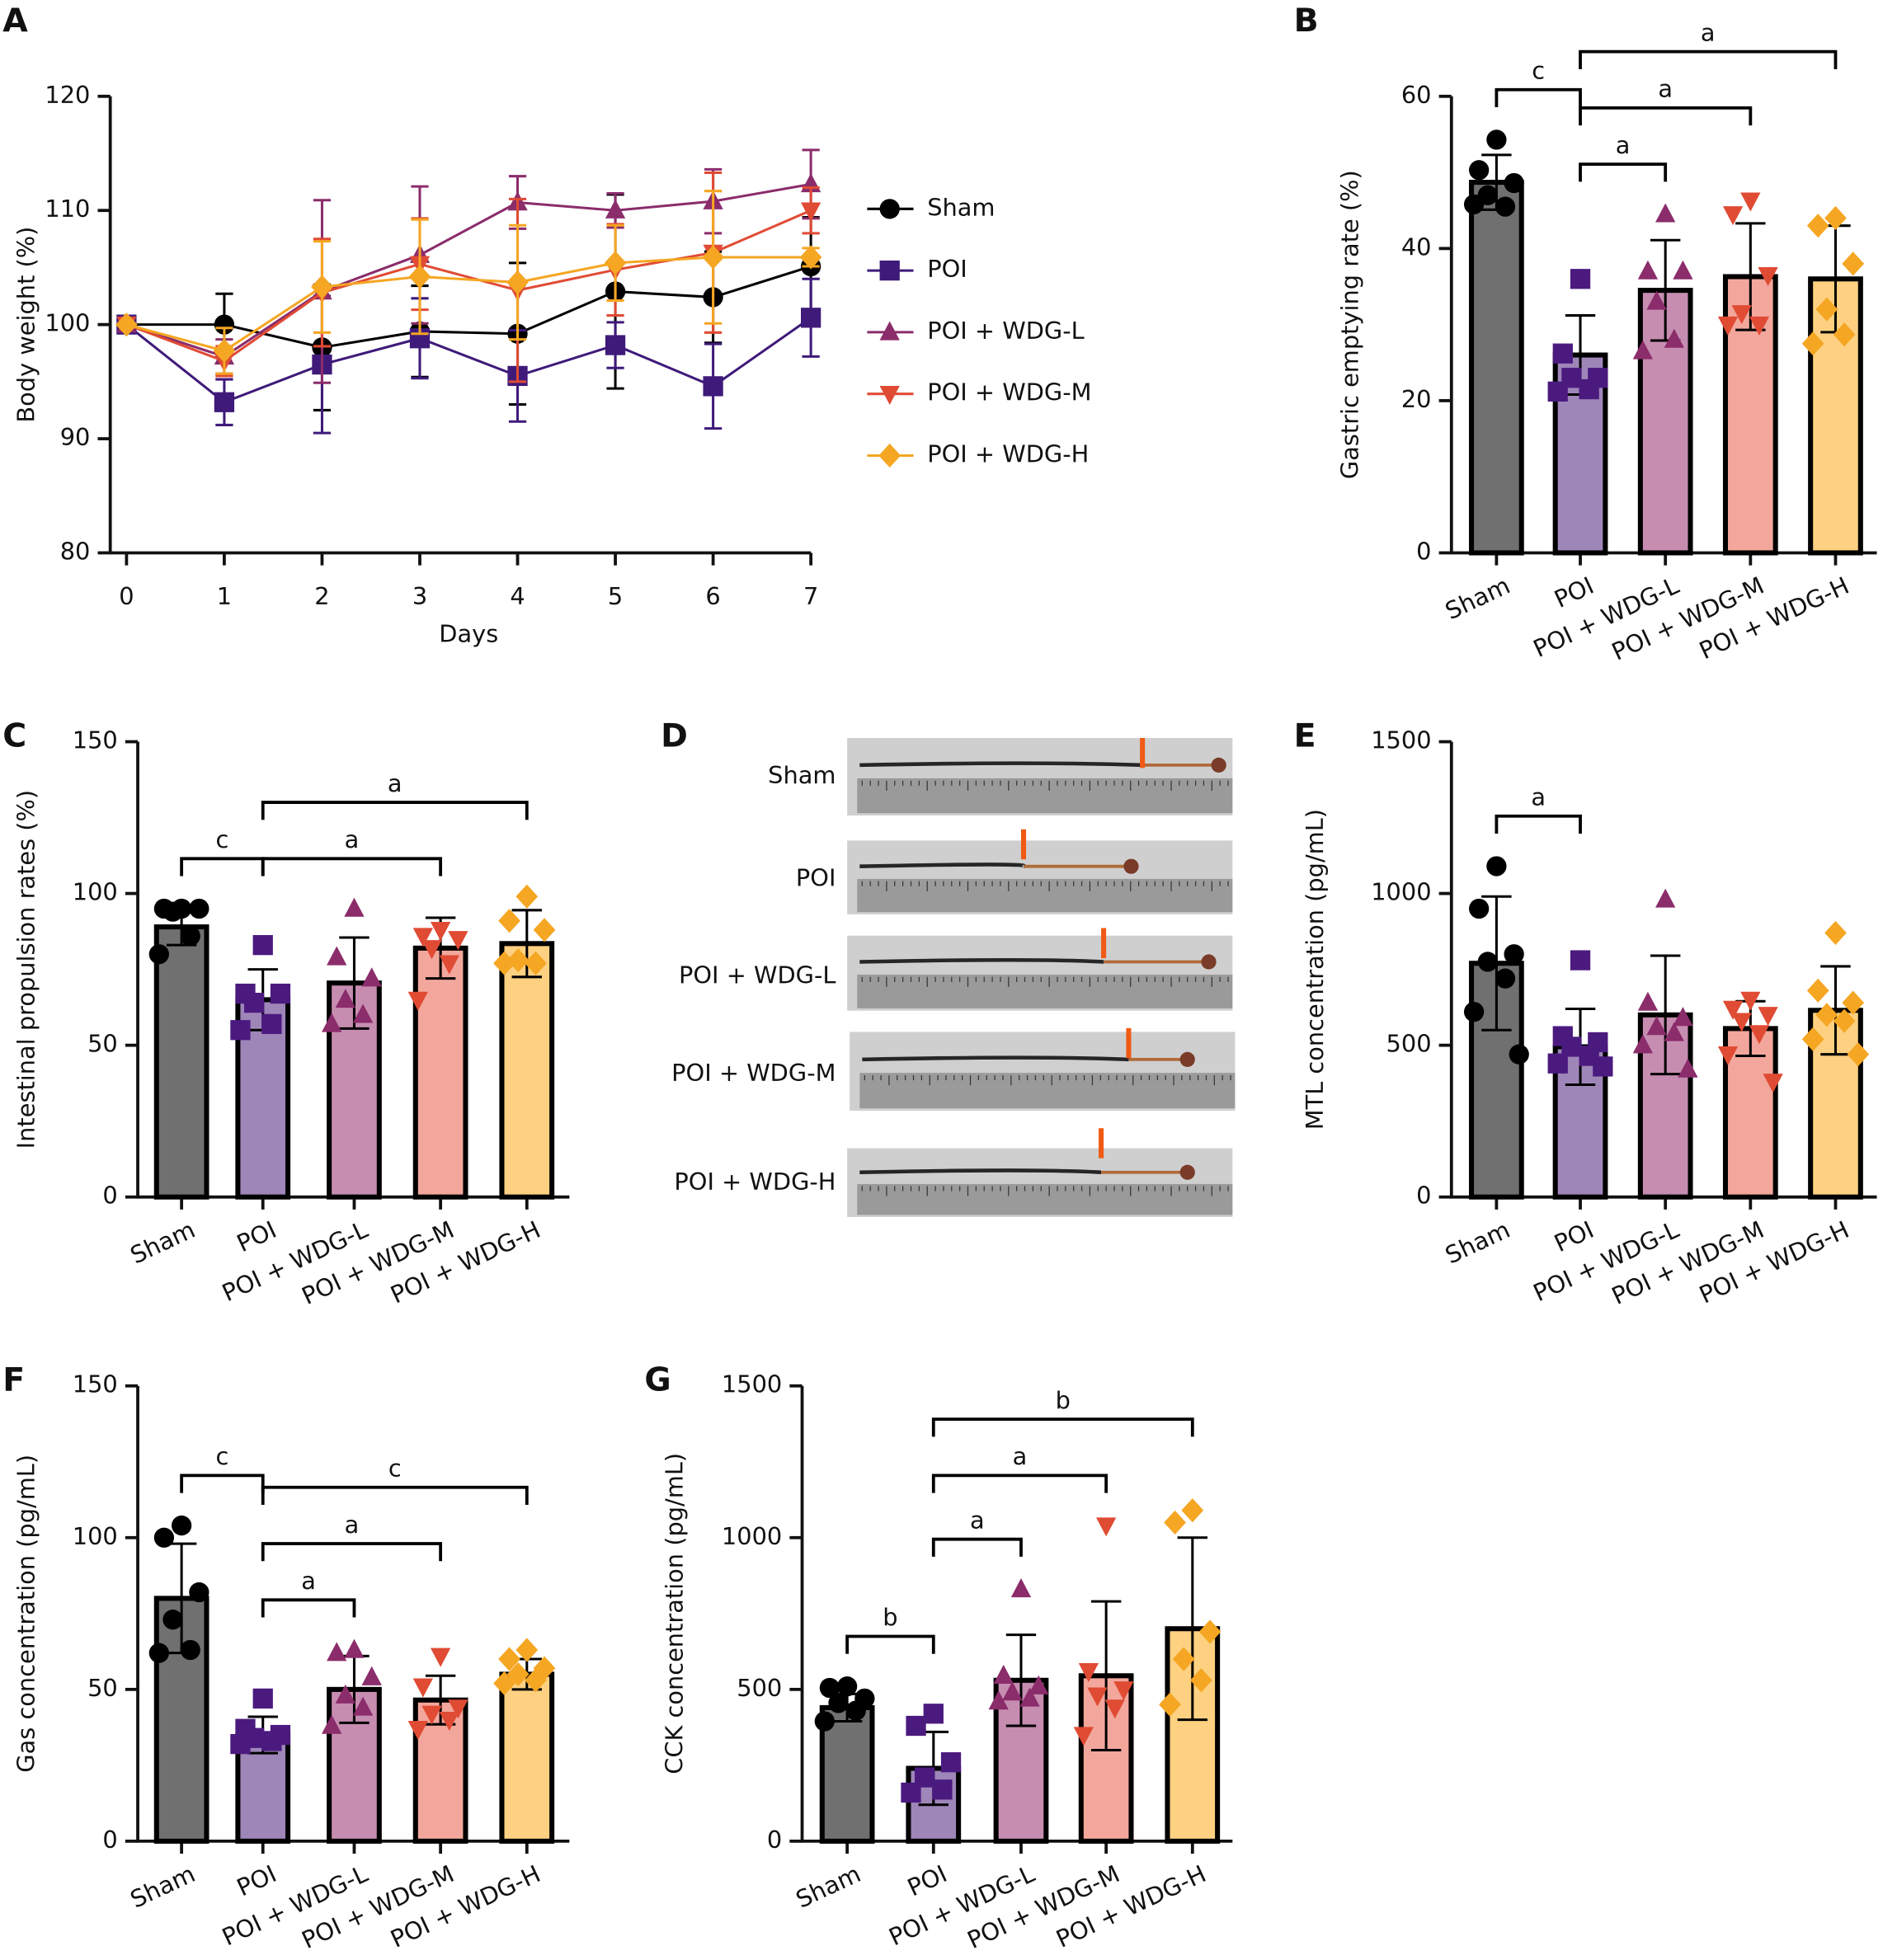 The width and height of the screenshot is (1897, 1960). I want to click on intestine, so click(995, 1058).